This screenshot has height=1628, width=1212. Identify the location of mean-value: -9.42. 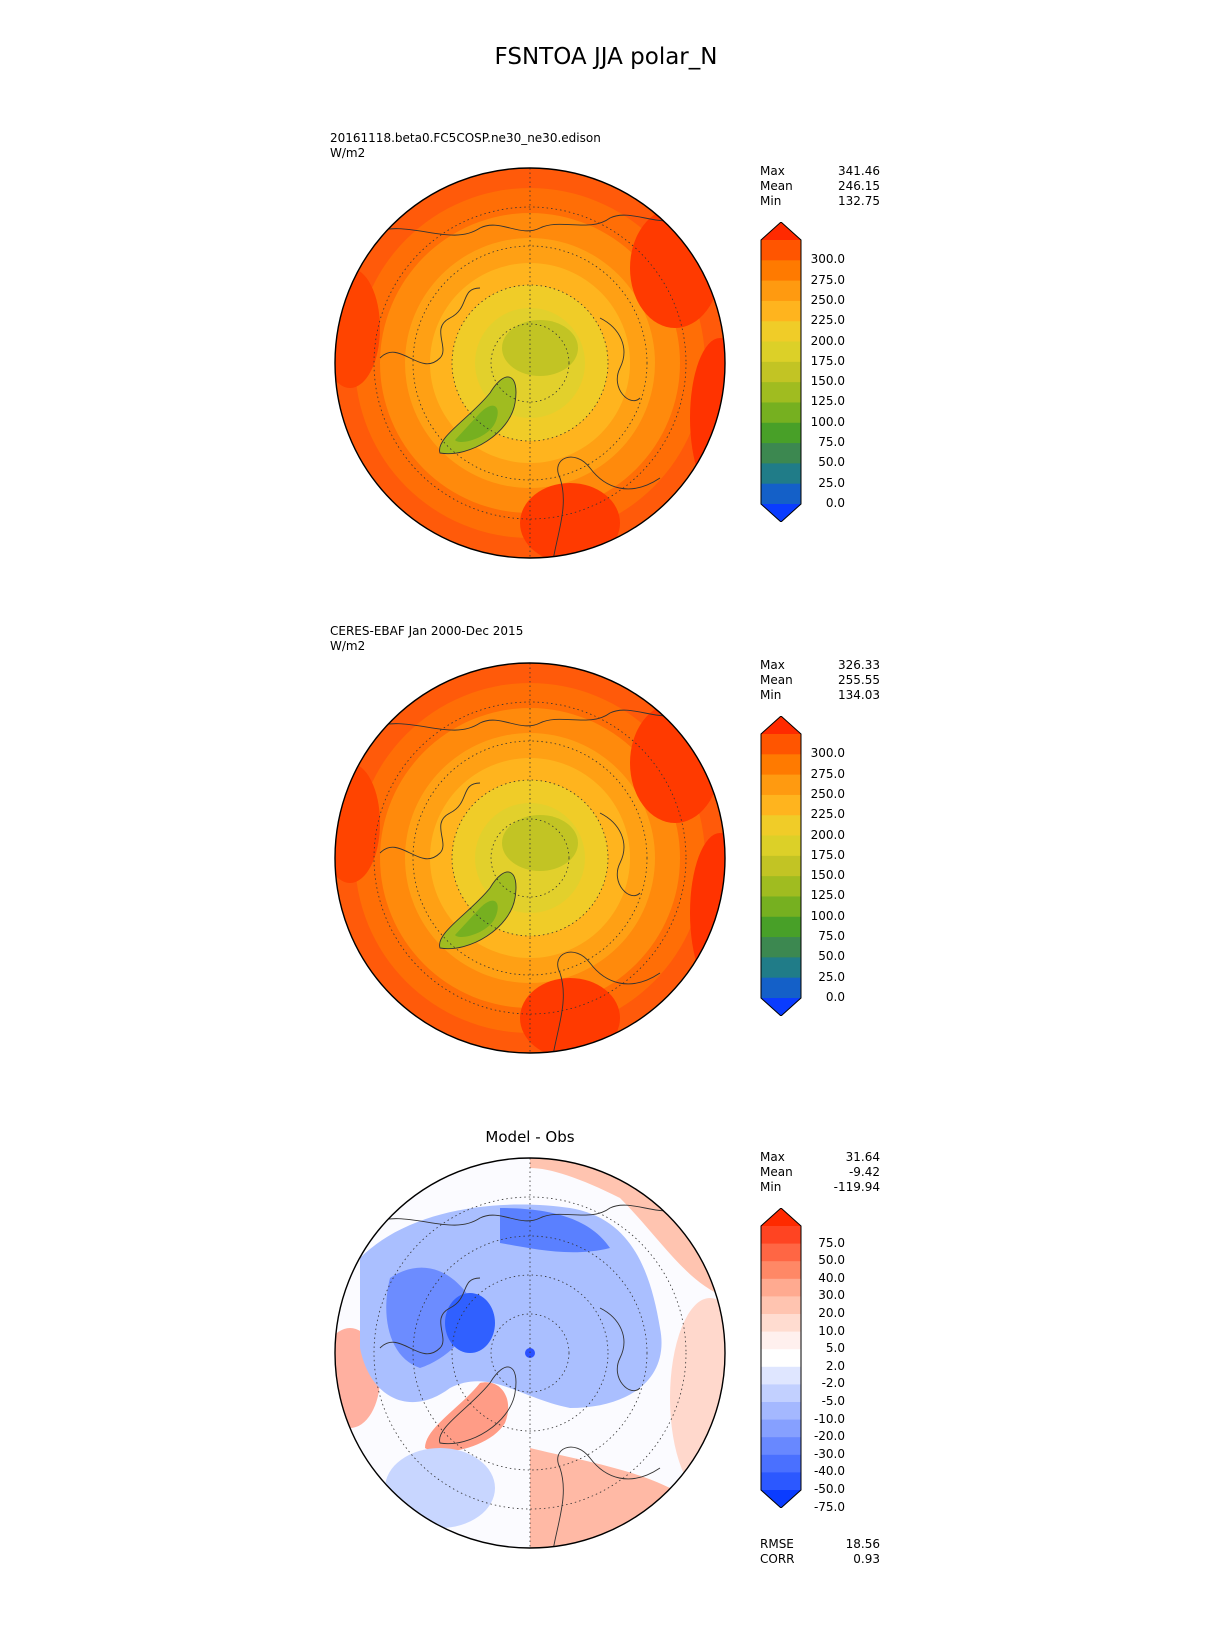
(864, 1172).